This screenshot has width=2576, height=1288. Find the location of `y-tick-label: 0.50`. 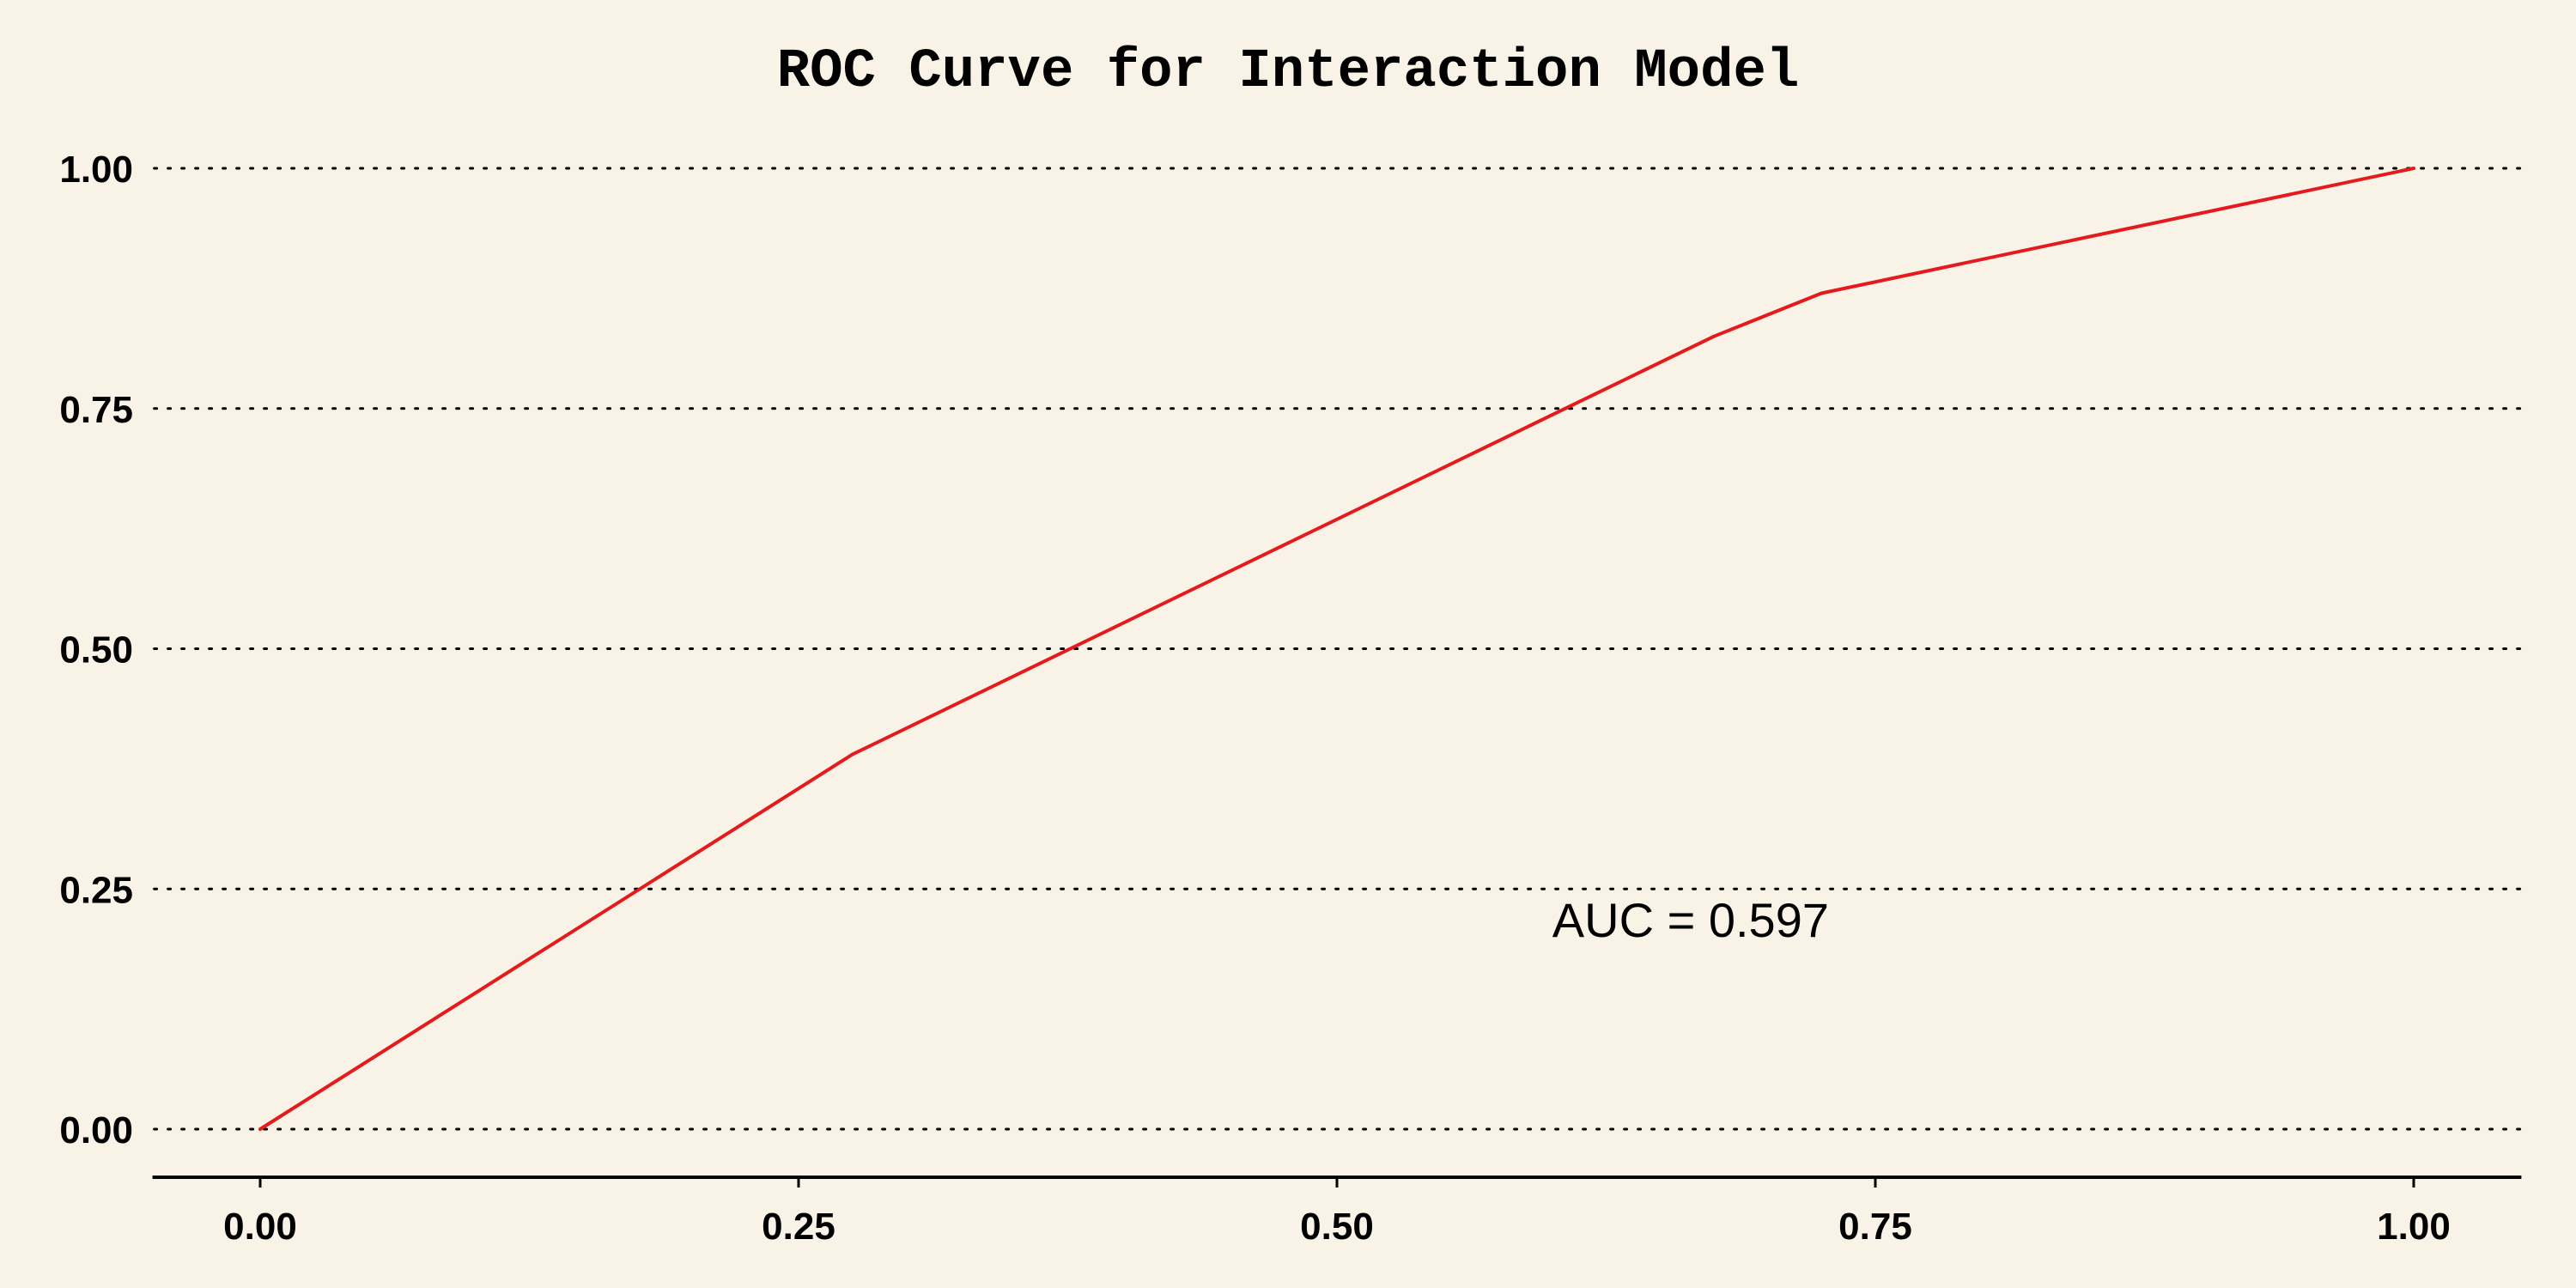

y-tick-label: 0.50 is located at coordinates (96, 650).